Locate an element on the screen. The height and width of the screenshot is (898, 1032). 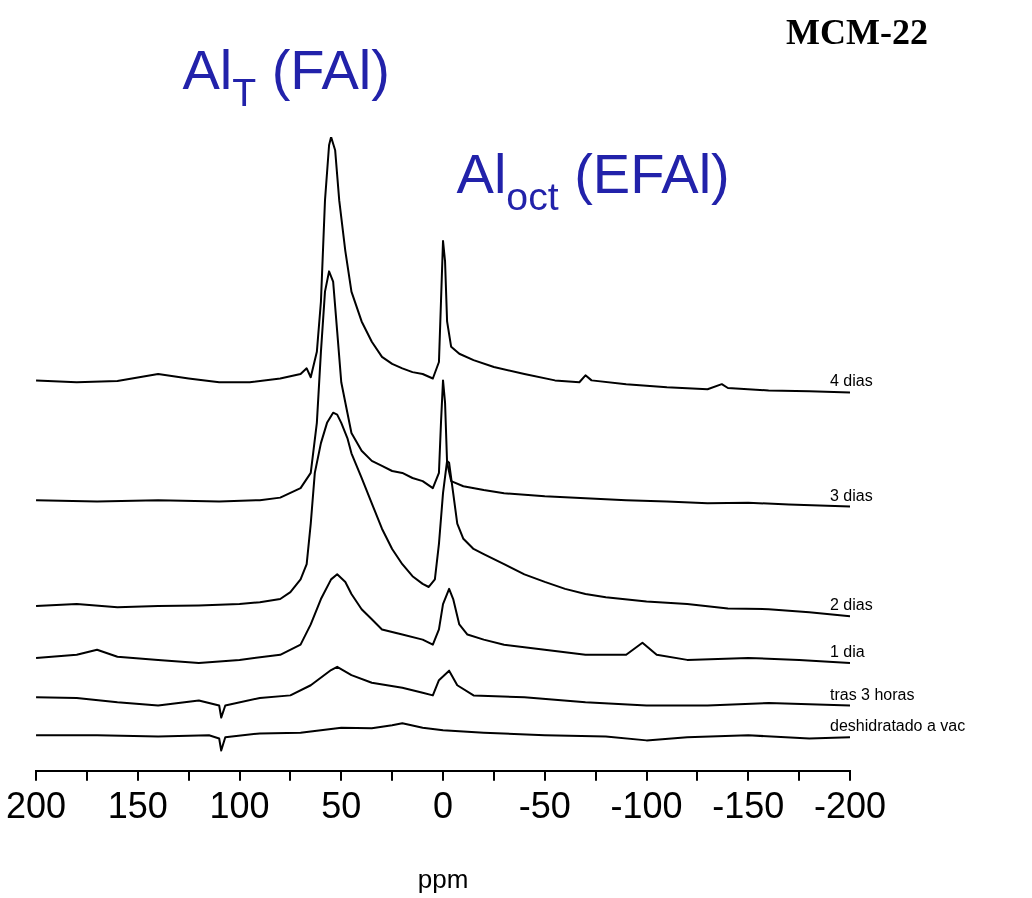
series-label: 2 dias is located at coordinates (851, 605).